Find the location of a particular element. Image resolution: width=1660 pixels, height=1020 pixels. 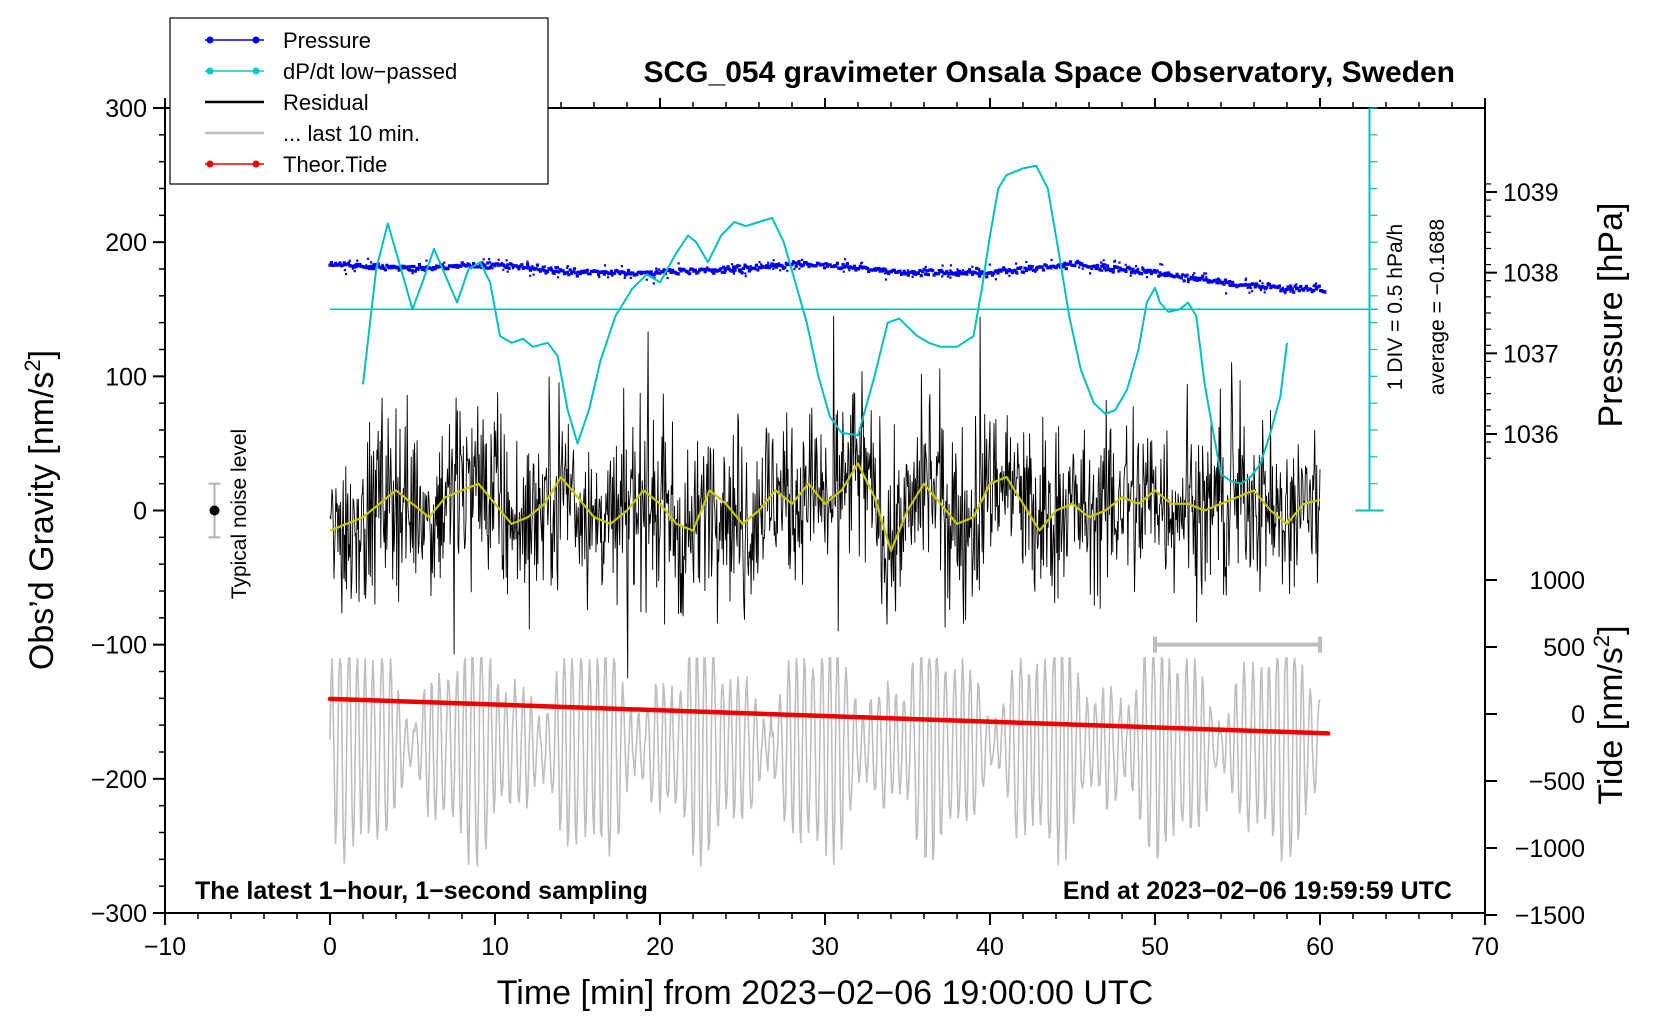

tide-tick-label: 0 is located at coordinates (1578, 715).